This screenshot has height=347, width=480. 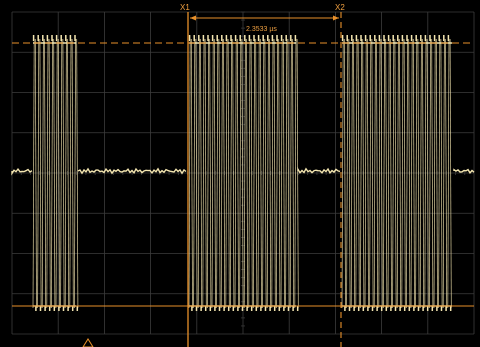 I want to click on delta-measurement, so click(x=264, y=18).